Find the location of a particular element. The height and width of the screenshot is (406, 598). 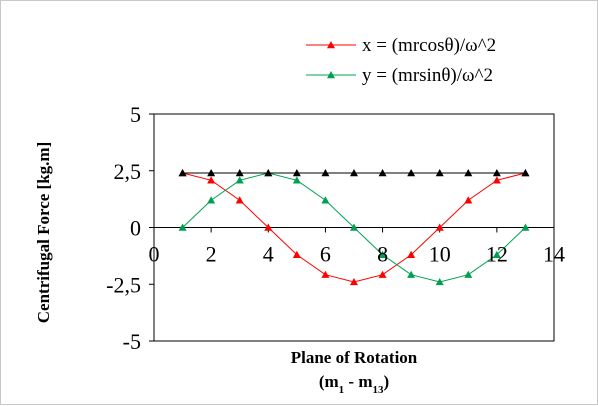

x-tick-label: 8 is located at coordinates (382, 254).